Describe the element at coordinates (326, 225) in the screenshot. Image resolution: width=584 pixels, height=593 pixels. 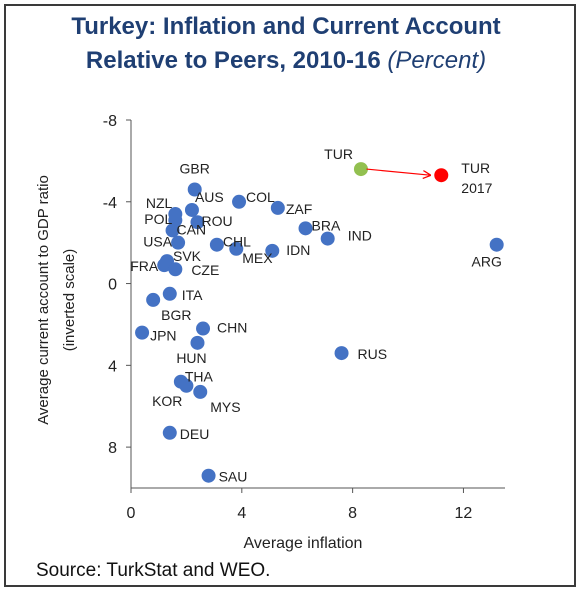
I see `point-label: BRA` at that location.